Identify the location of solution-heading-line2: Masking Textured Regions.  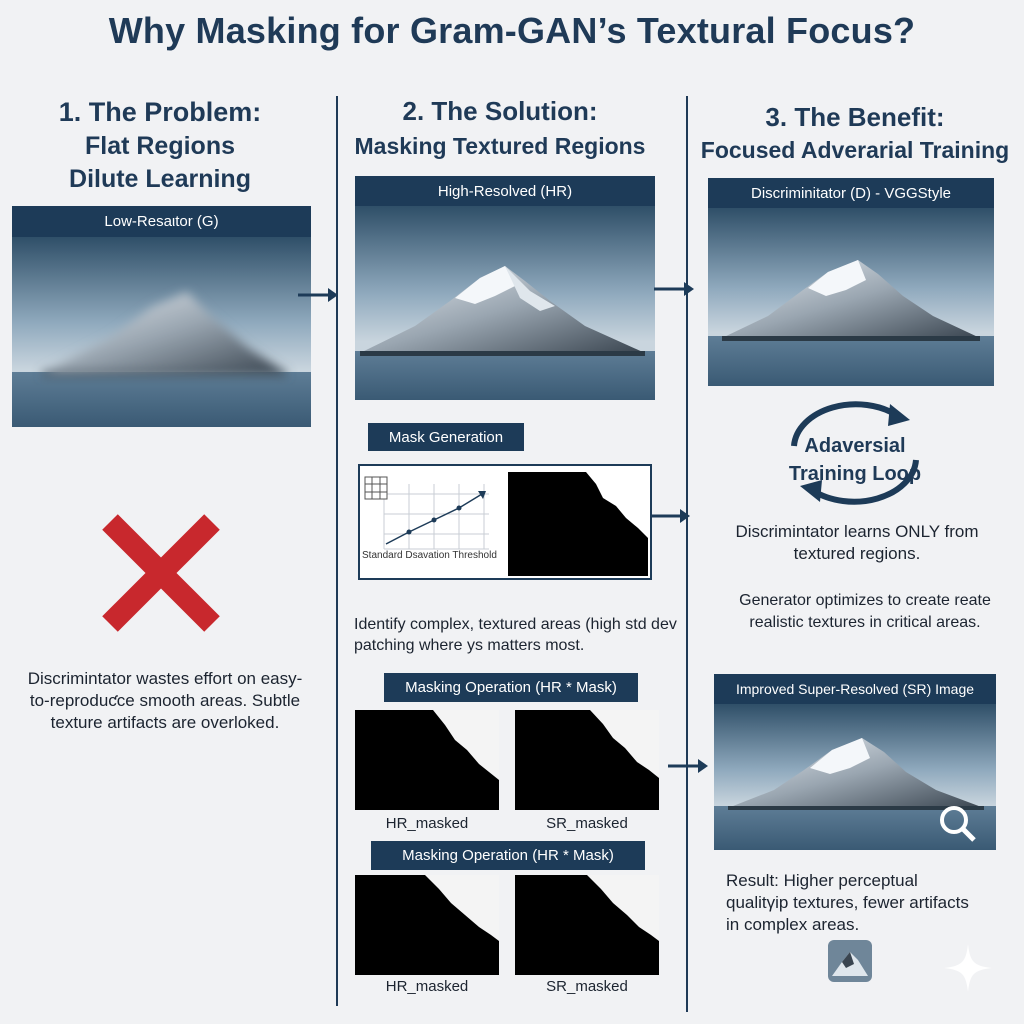
(500, 146).